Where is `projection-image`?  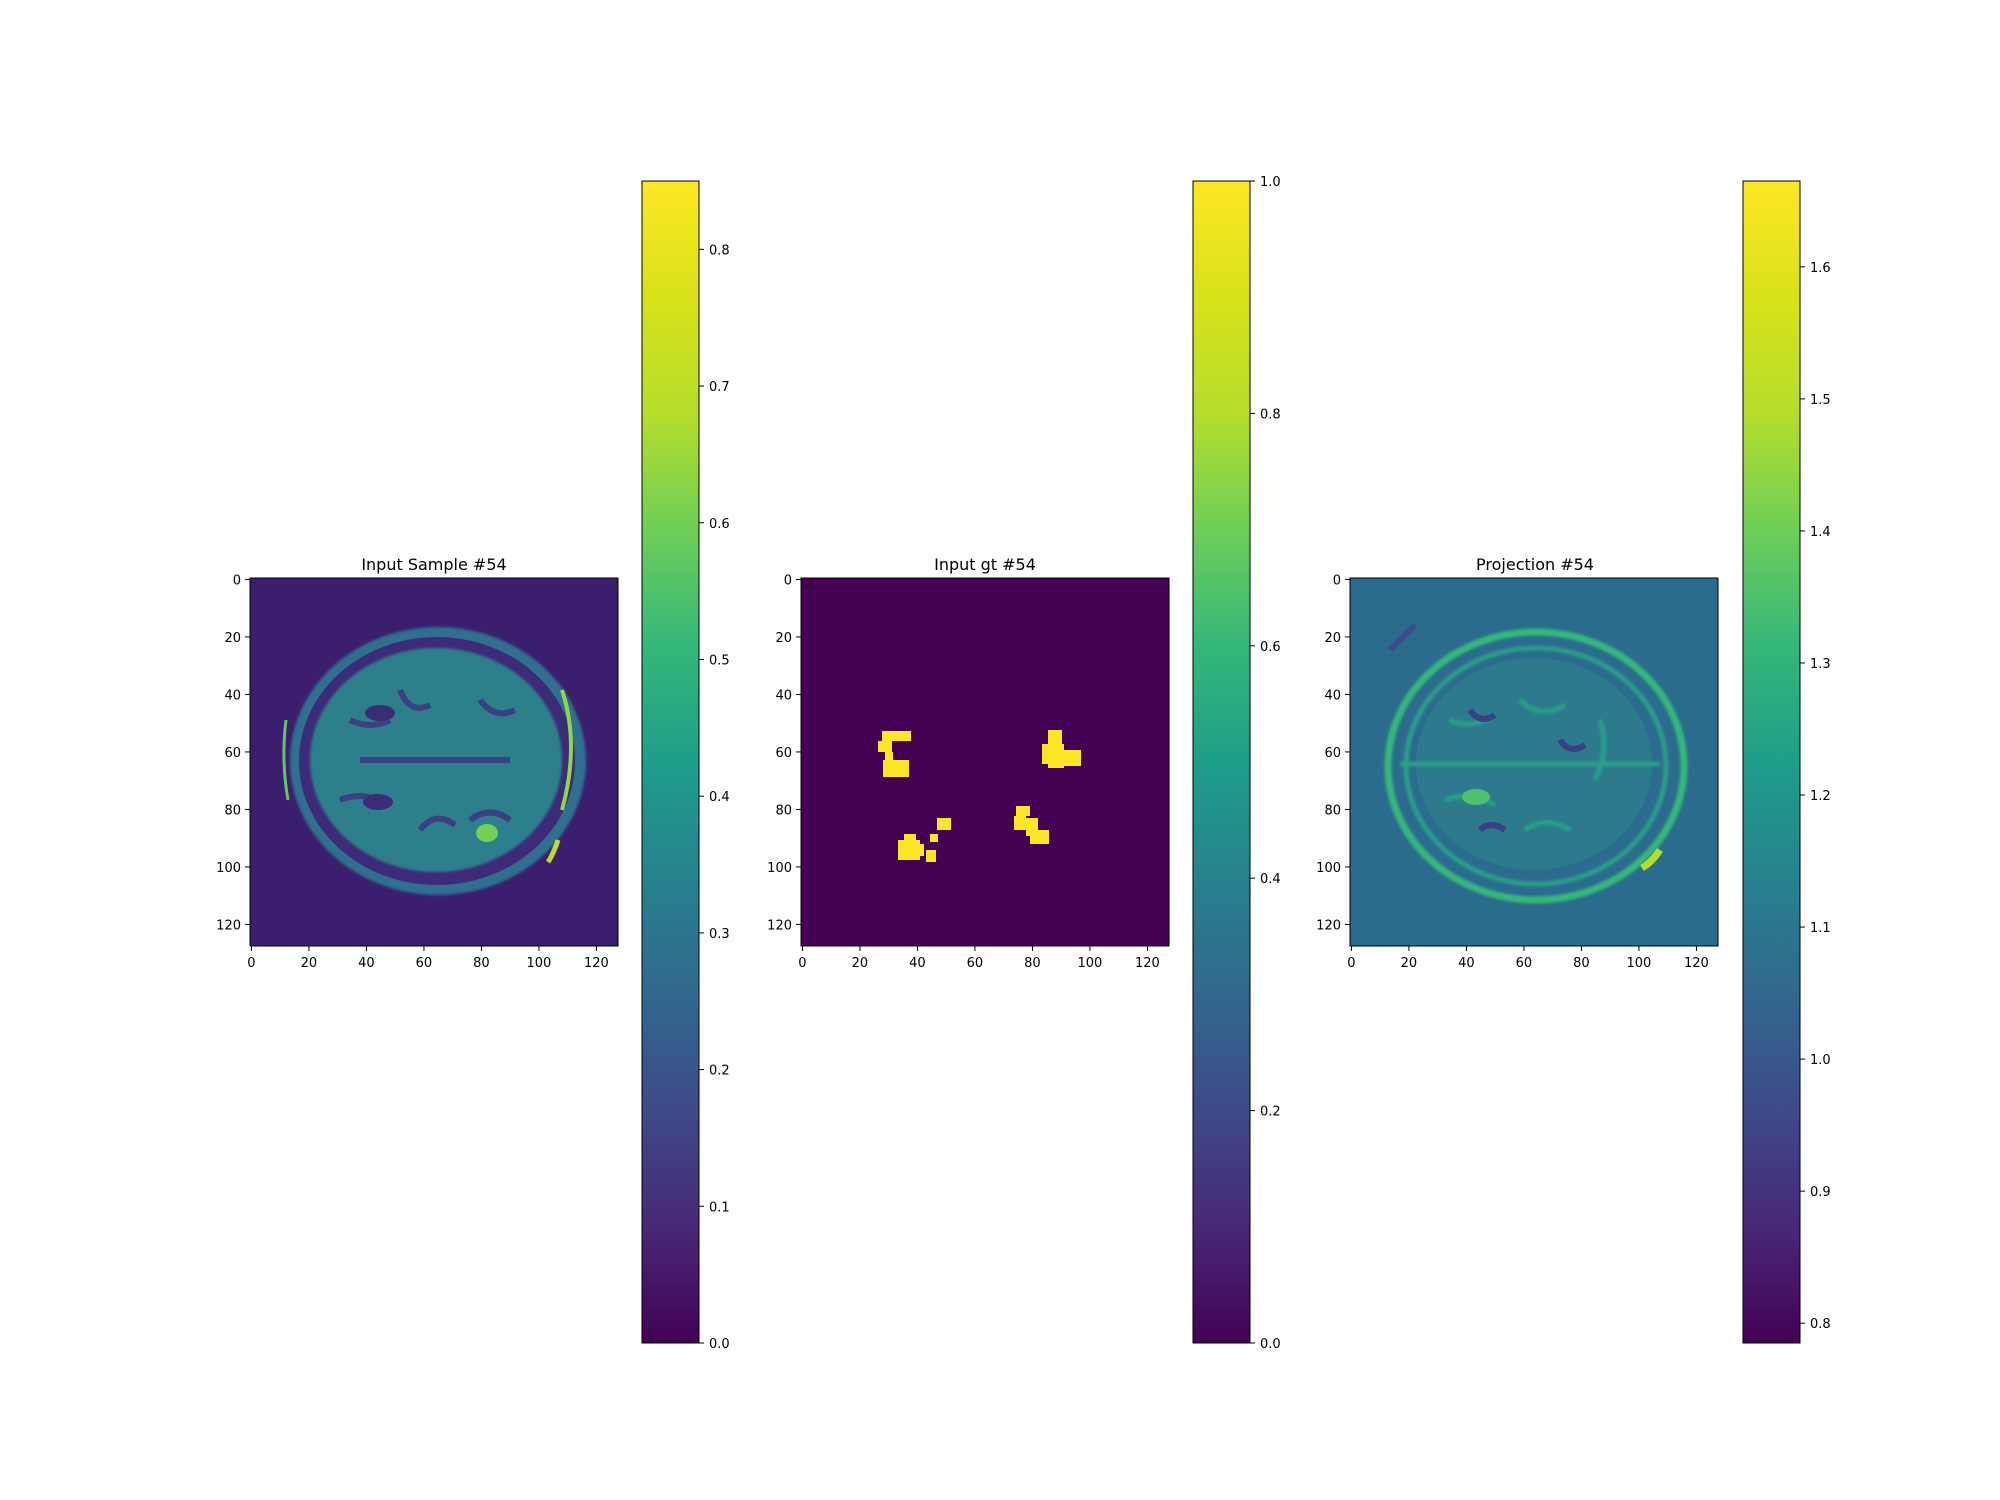 projection-image is located at coordinates (1534, 762).